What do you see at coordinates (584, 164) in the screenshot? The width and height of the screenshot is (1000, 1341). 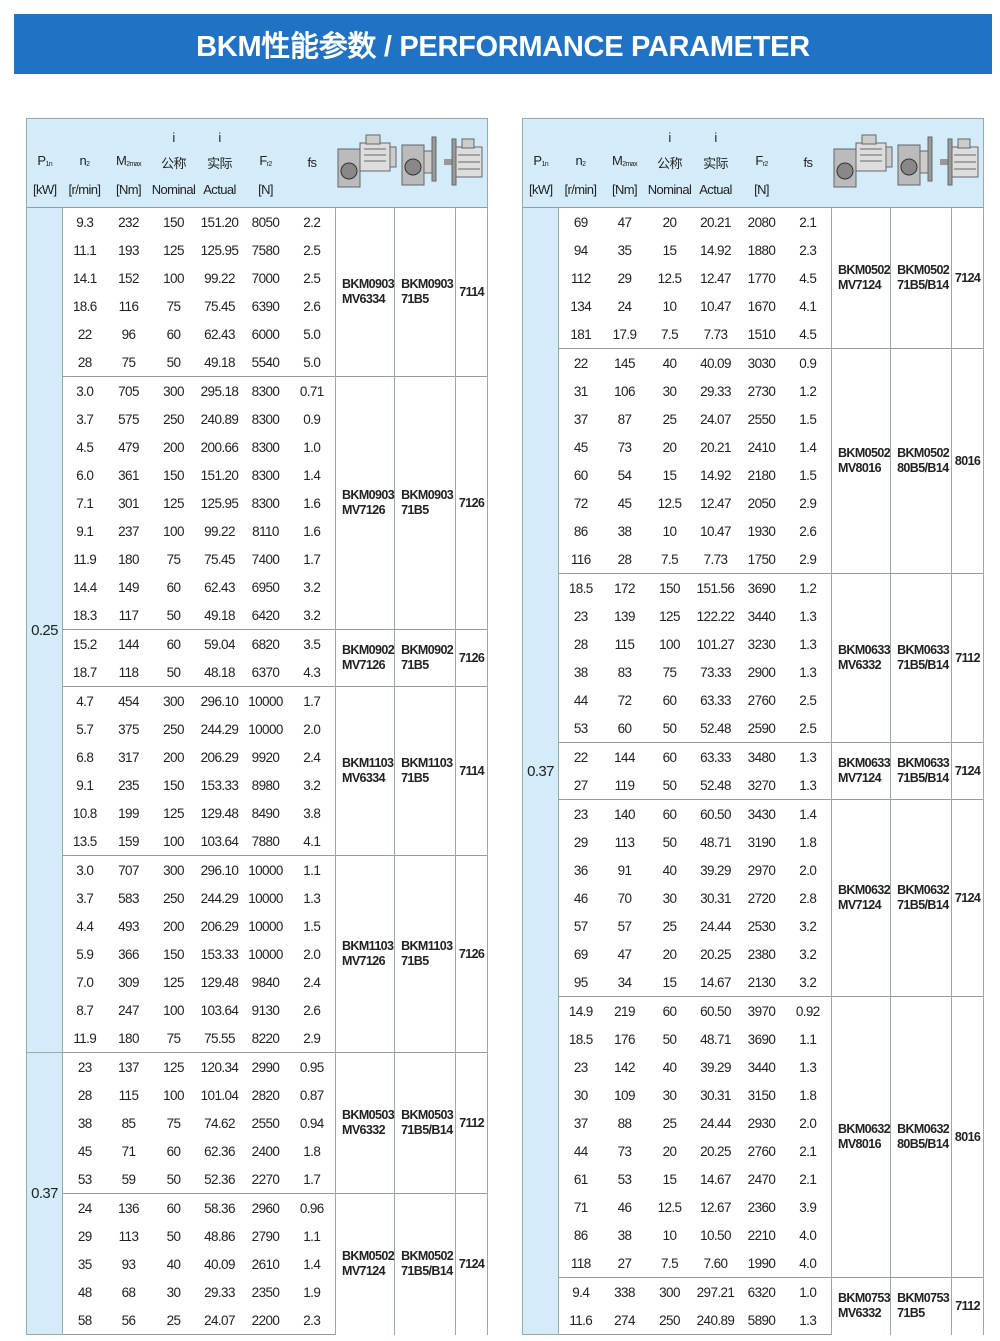 I see `header-subscript: 2` at bounding box center [584, 164].